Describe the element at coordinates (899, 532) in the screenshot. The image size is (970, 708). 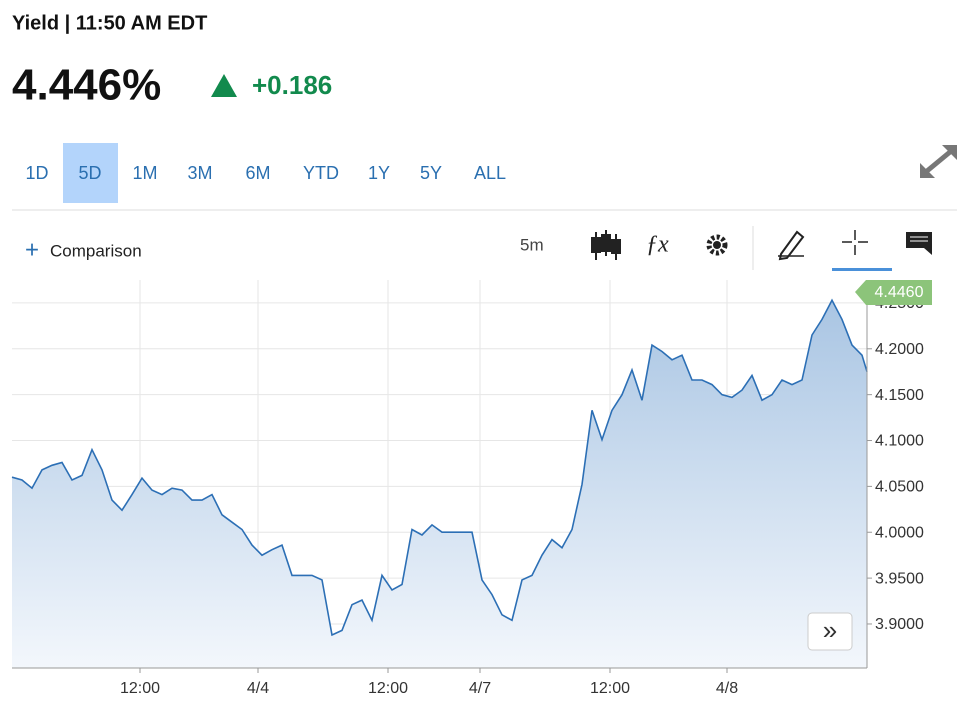
I see `y-tick-label: 4.0000` at that location.